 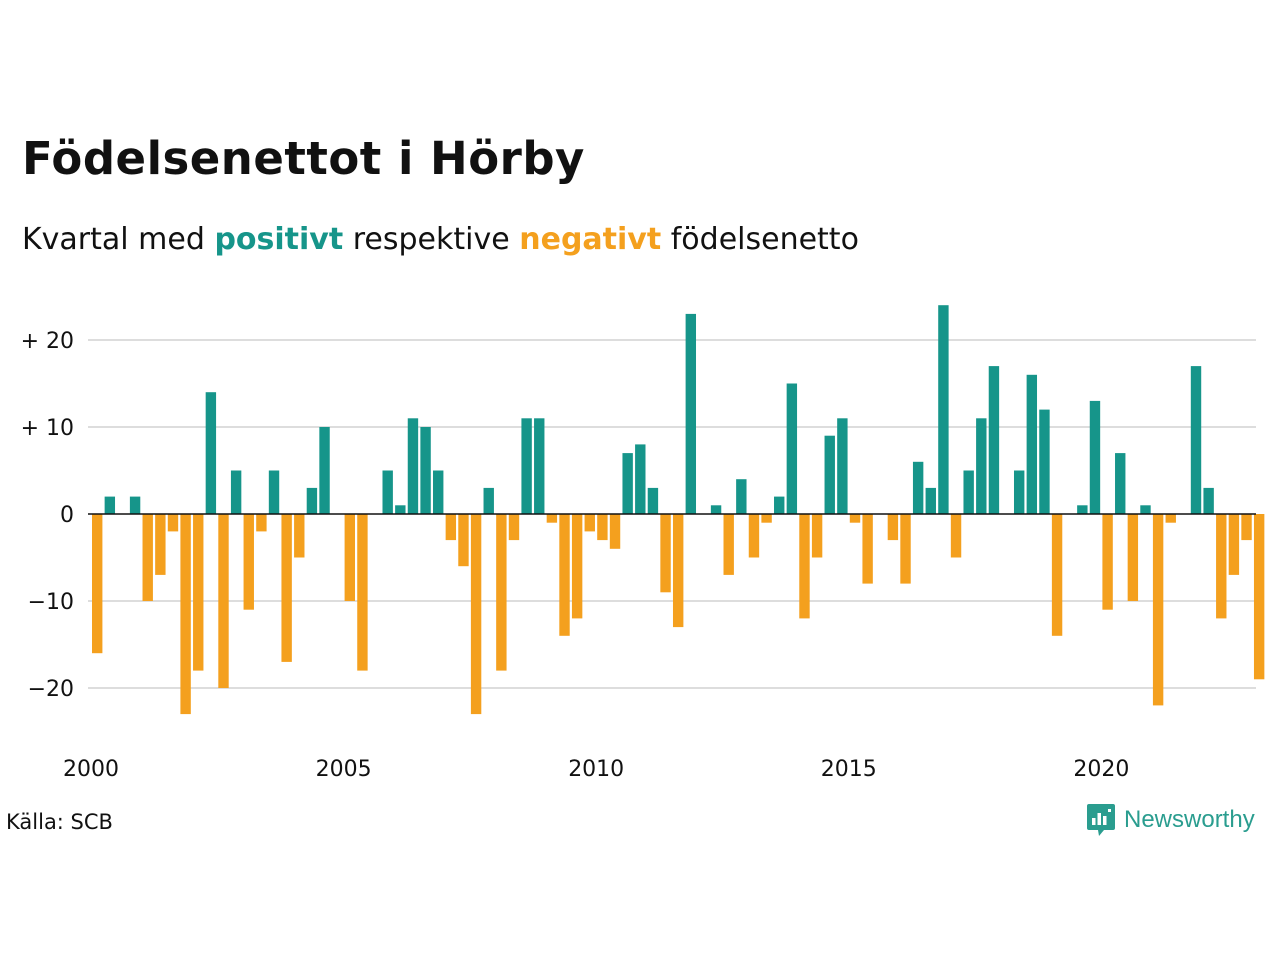 What do you see at coordinates (590, 239) in the screenshot?
I see `subtitle-negative: negativt` at bounding box center [590, 239].